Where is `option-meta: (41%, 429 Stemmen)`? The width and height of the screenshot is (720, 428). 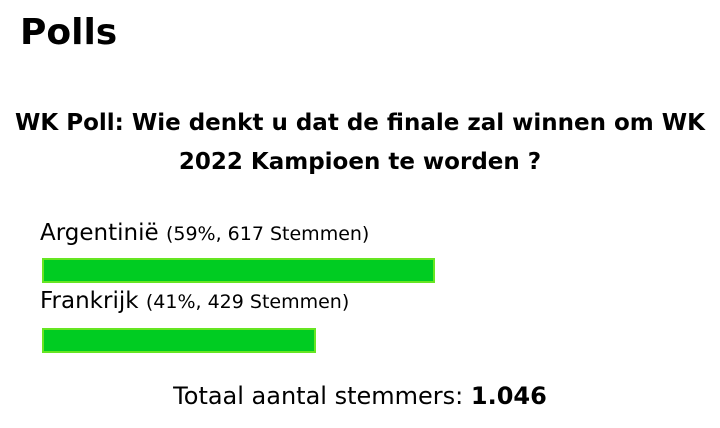 option-meta: (41%, 429 Stemmen) is located at coordinates (247, 302).